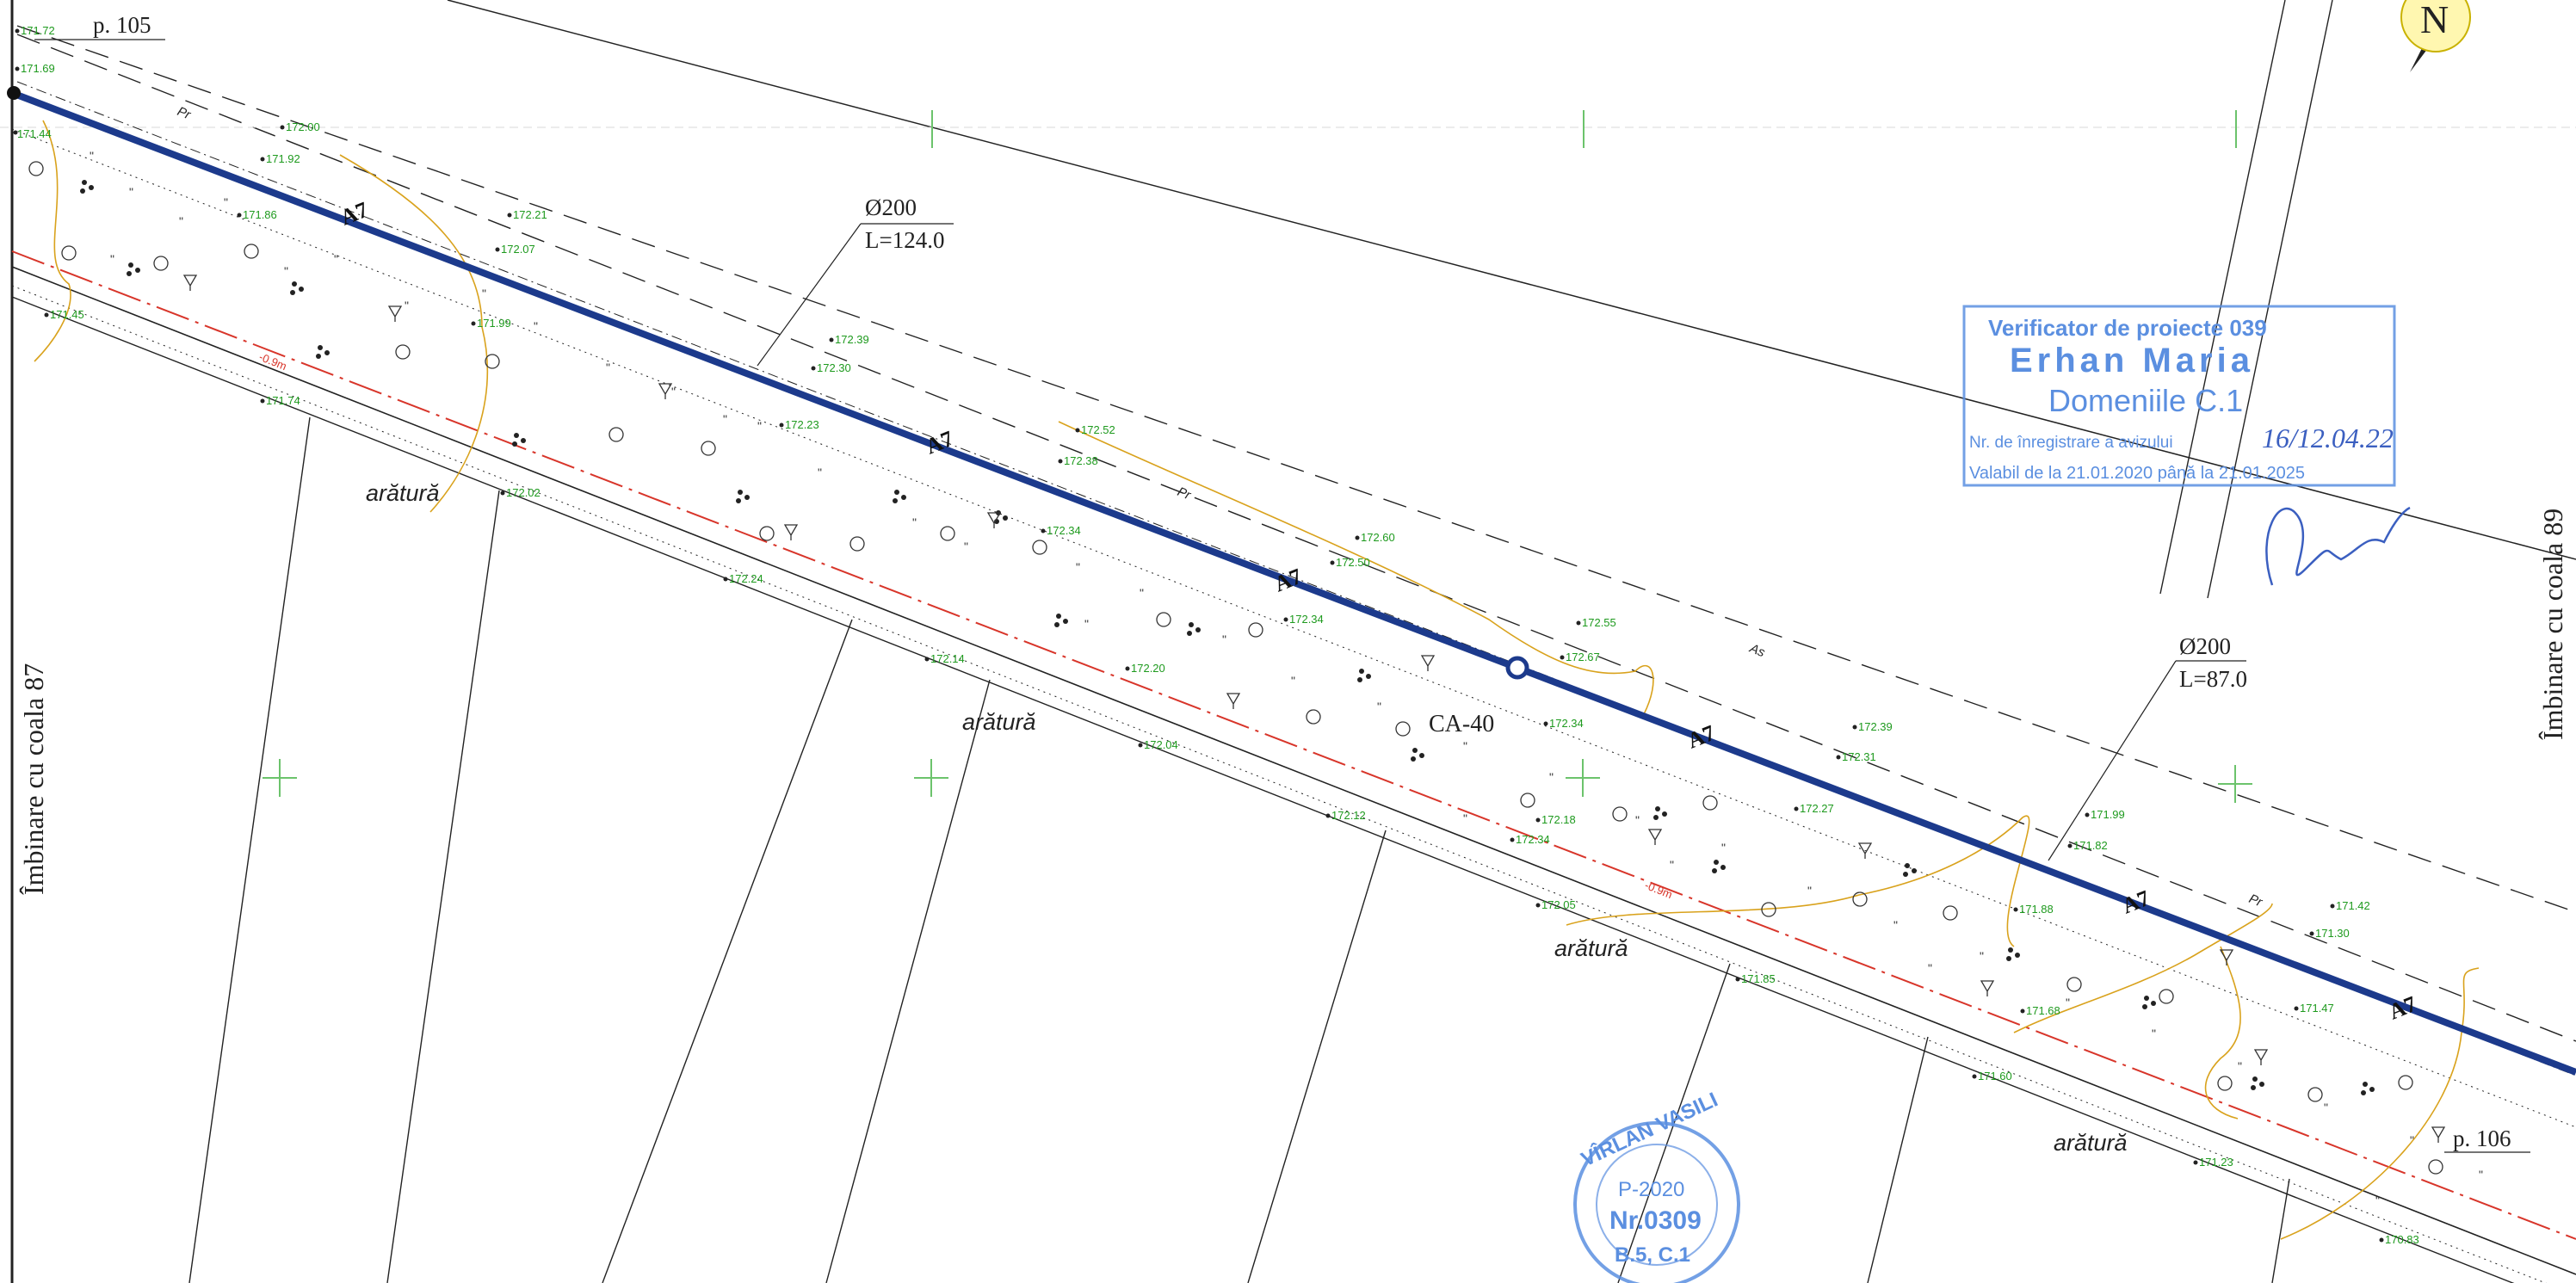 Image resolution: width=2576 pixels, height=1283 pixels. Describe the element at coordinates (1558, 904) in the screenshot. I see `svg-text: 172.05` at that location.